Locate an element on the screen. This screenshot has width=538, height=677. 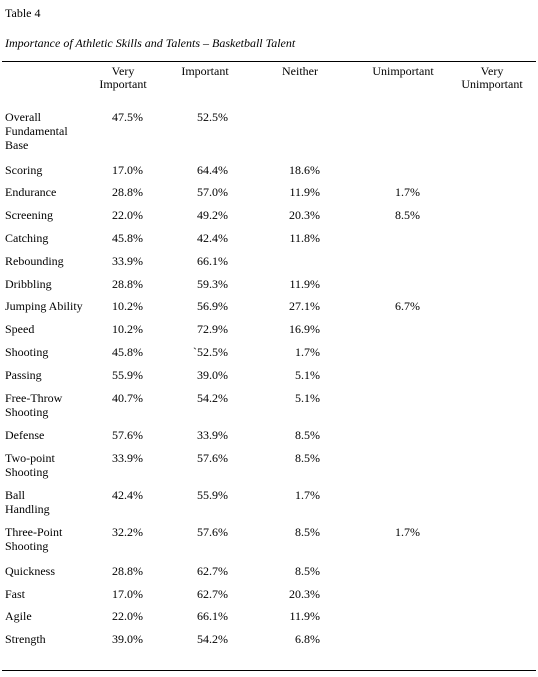
cell-important: 59.3% is located at coordinates (212, 284).